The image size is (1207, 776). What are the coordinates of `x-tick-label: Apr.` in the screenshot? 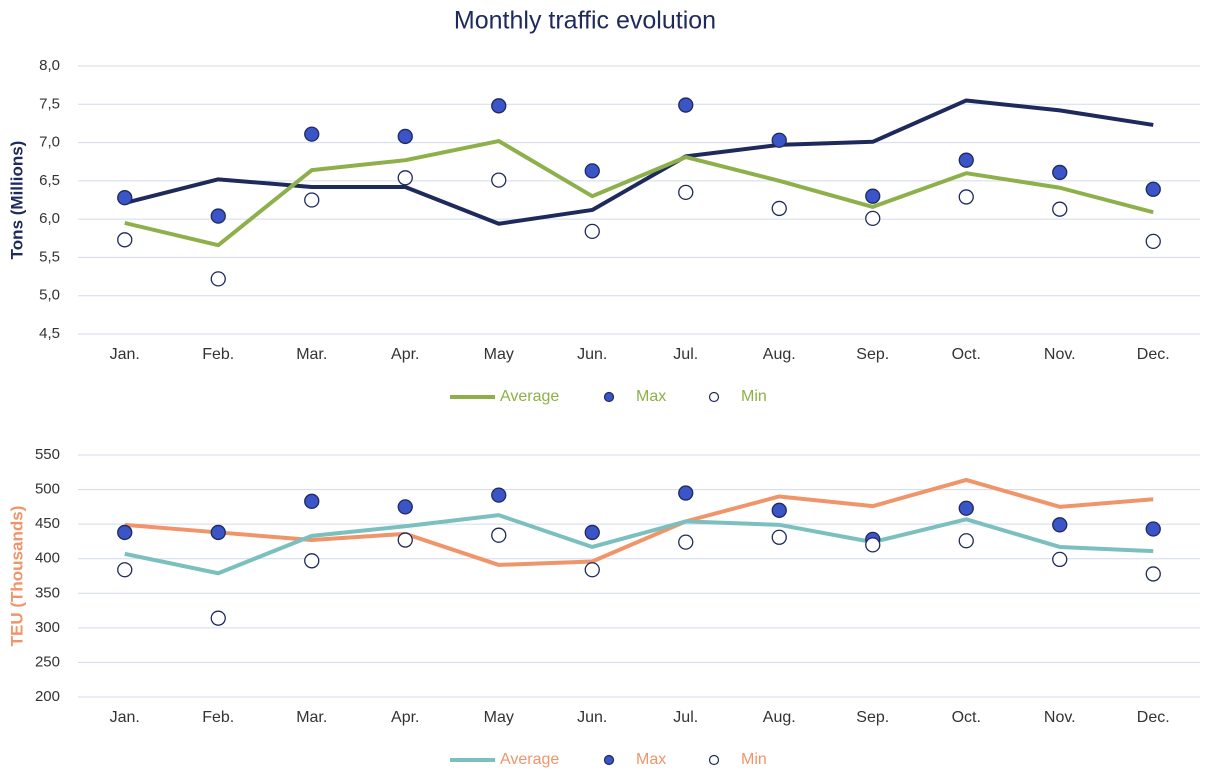 It's located at (405, 354).